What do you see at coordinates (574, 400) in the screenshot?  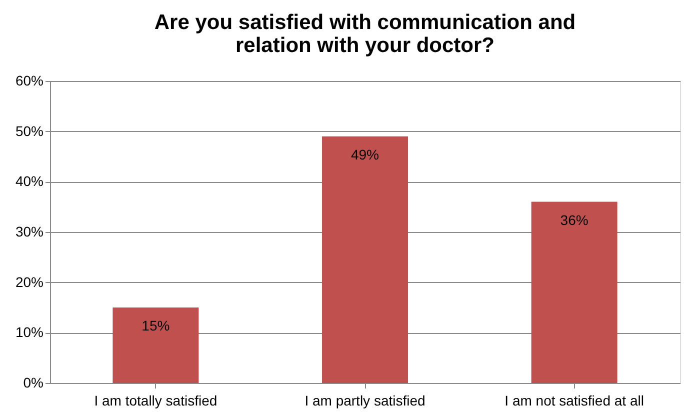 I see `x-tick-label: I am not satisfied at all` at bounding box center [574, 400].